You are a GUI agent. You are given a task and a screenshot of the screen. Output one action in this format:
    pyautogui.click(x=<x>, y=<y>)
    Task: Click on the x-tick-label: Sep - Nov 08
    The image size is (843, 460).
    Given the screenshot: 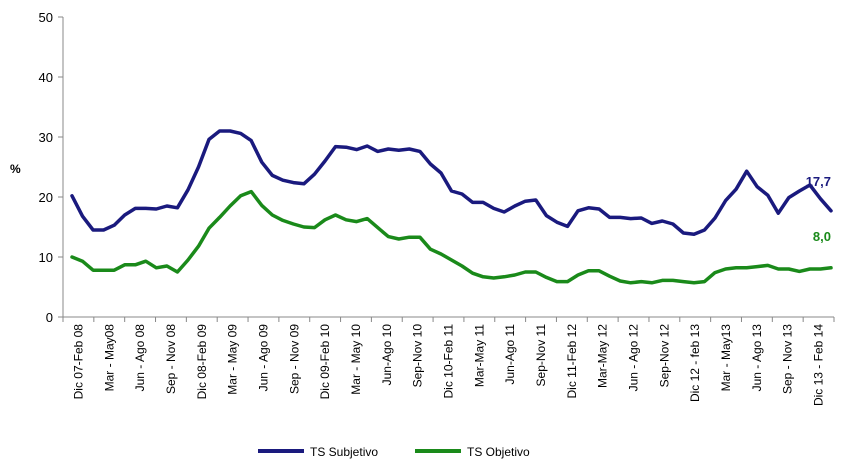 What is the action you would take?
    pyautogui.click(x=171, y=359)
    